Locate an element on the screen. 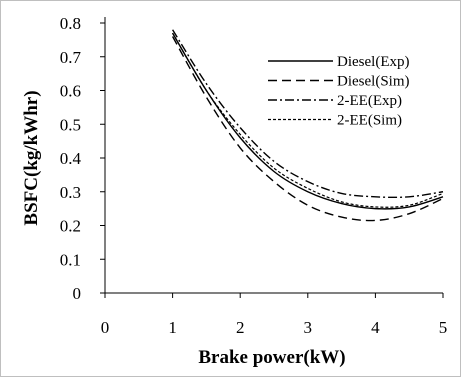  y-tick-label: 0.4 is located at coordinates (71, 158).